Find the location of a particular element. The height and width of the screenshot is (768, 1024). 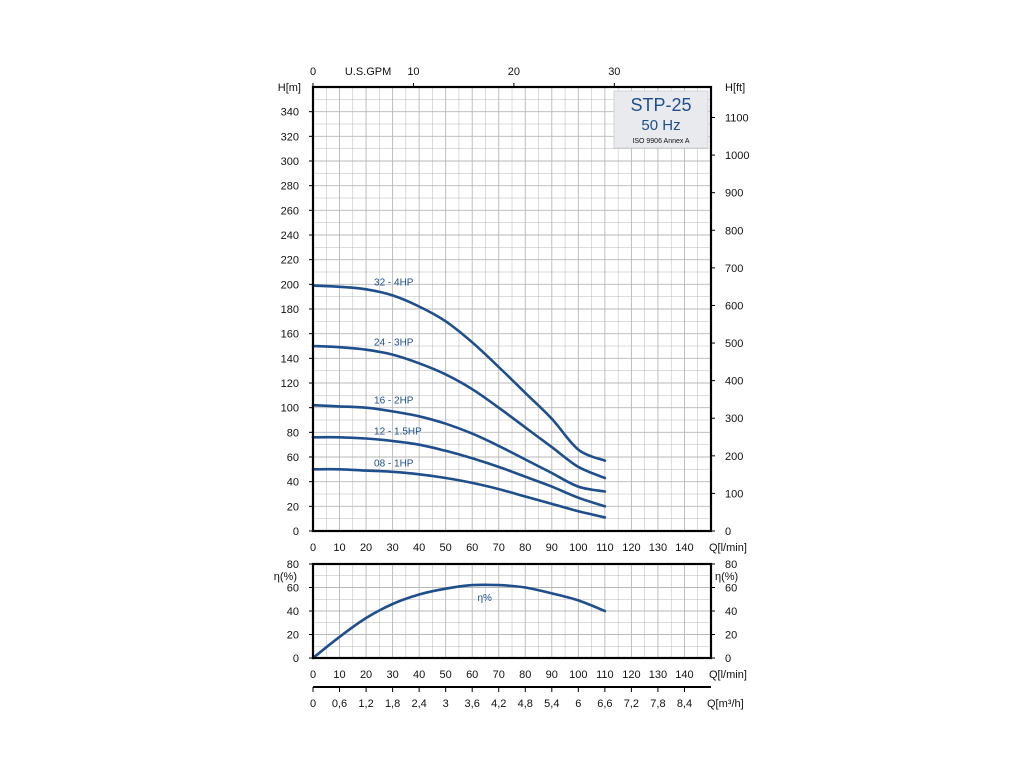

eff-x-tick-label: 40 is located at coordinates (419, 675).